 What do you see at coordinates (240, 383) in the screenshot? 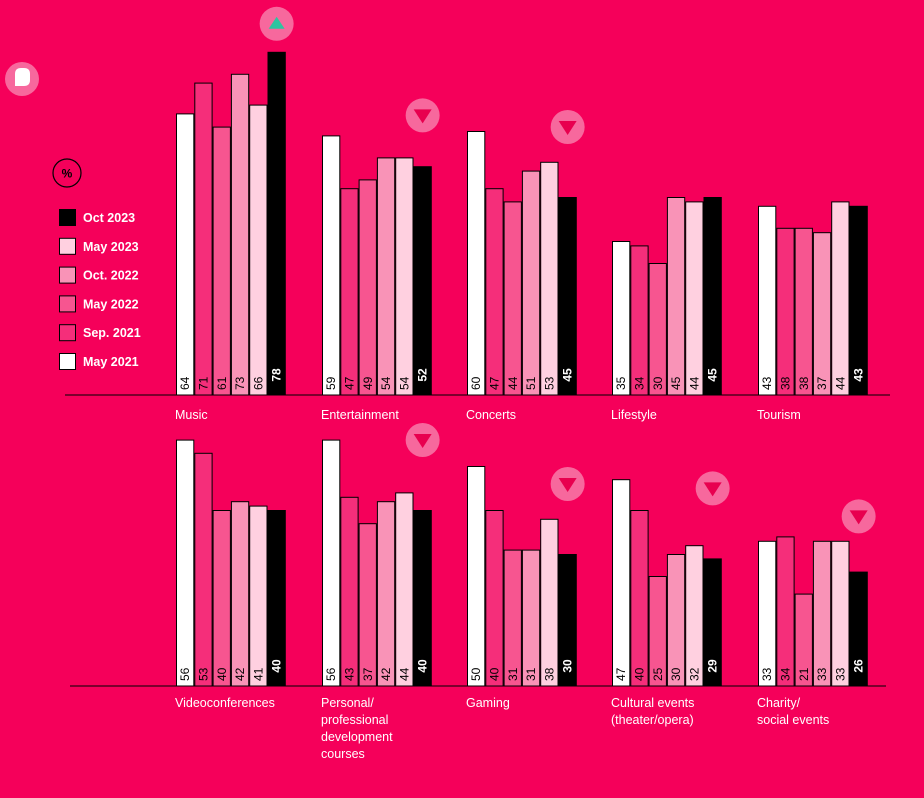
I see `data-label: 73` at bounding box center [240, 383].